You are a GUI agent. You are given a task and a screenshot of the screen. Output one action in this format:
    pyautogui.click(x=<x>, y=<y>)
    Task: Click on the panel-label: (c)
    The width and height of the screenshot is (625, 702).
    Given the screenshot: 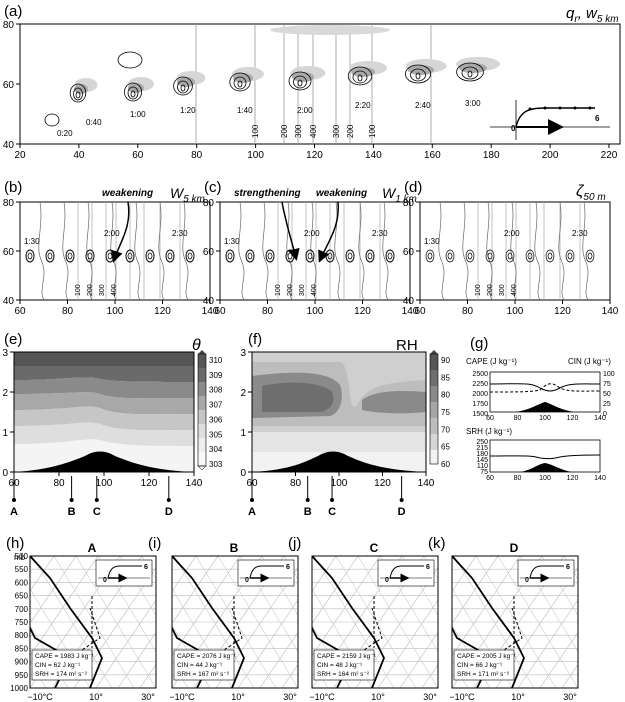 What is the action you would take?
    pyautogui.click(x=213, y=187)
    